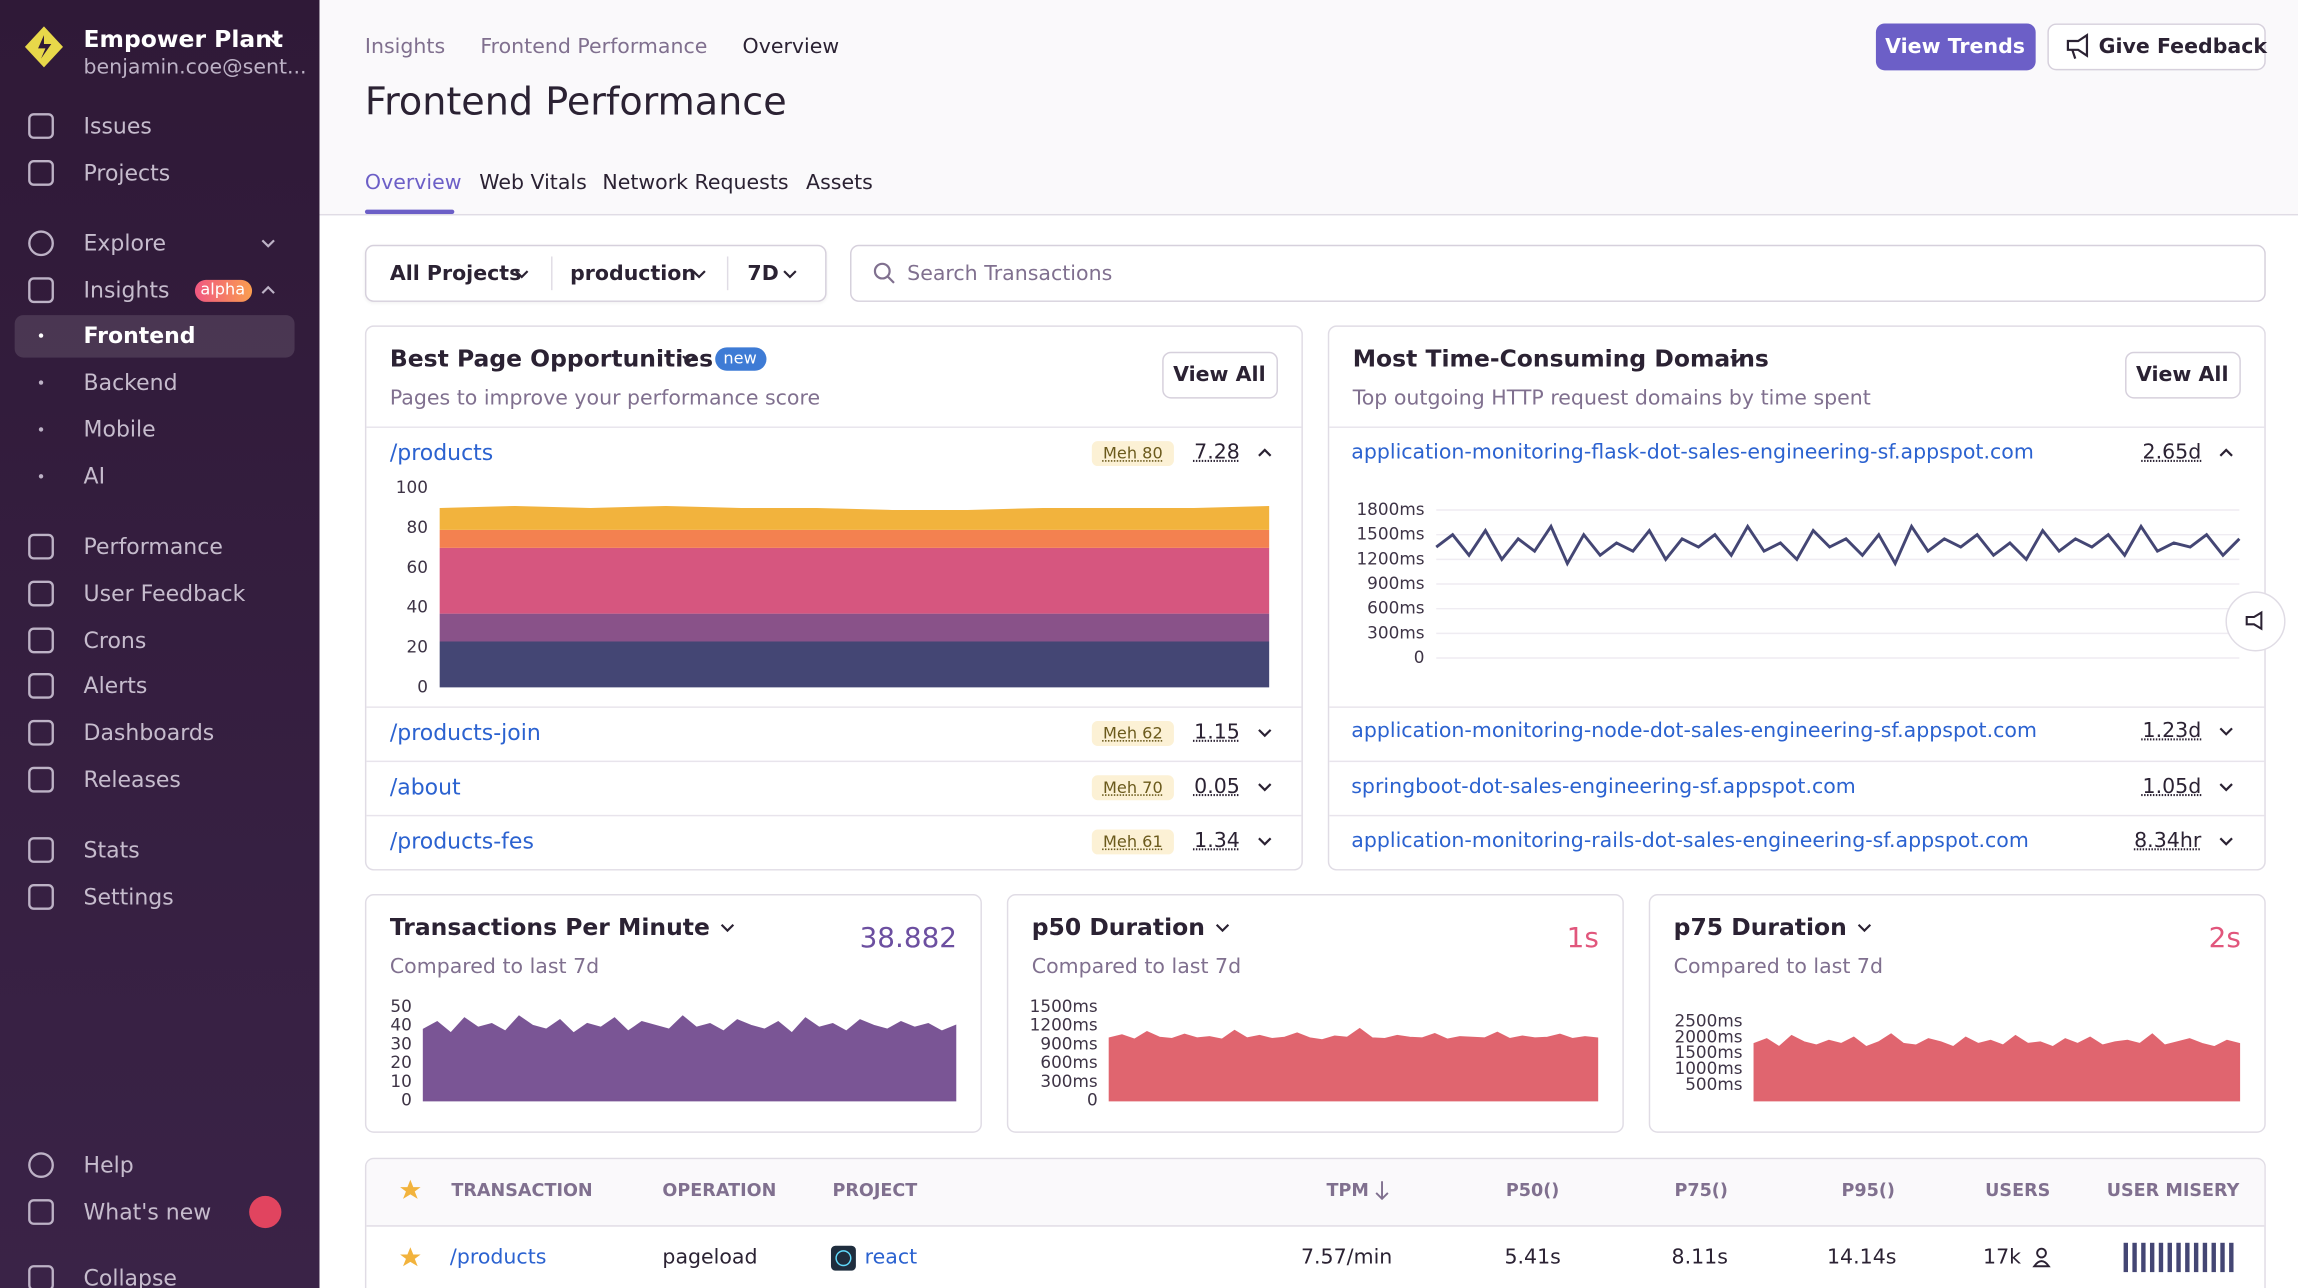  I want to click on tab-underline, so click(409, 211).